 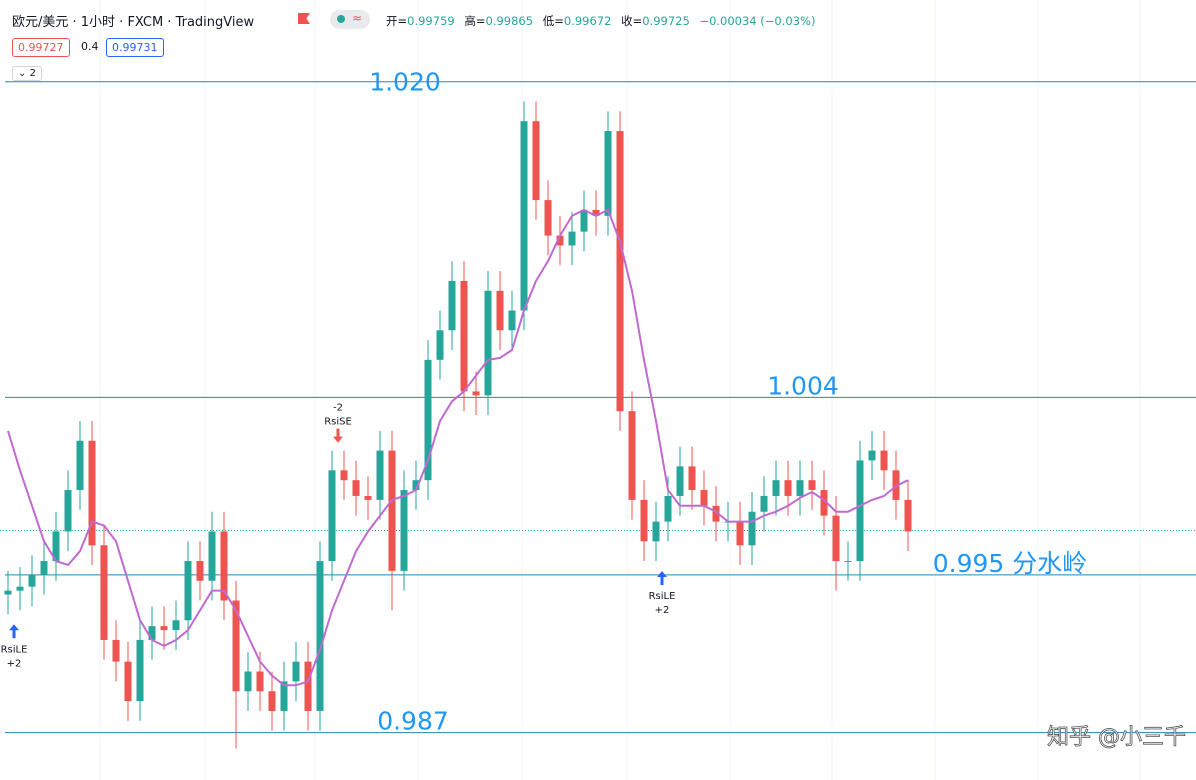 I want to click on ohlc-value: 0.99672, so click(x=587, y=21).